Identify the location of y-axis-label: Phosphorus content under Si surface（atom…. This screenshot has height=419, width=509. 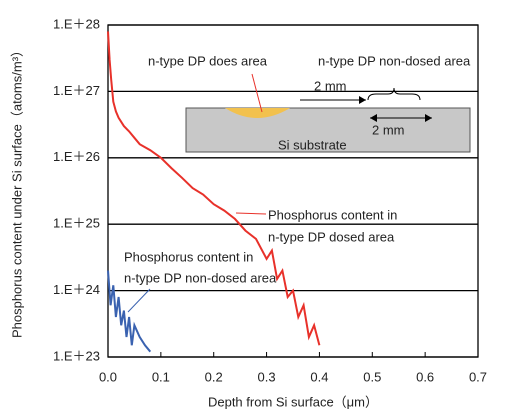
(16, 191).